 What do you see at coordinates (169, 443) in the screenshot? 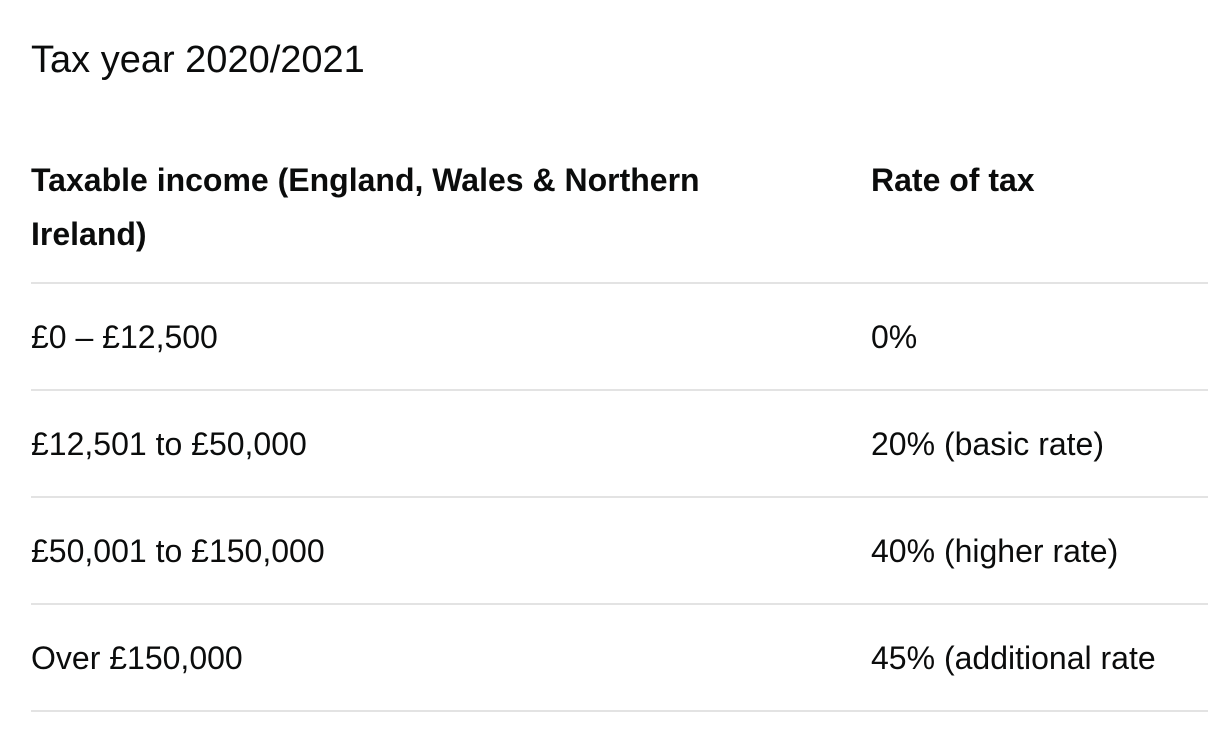
I see `income-band-cell: £12,501 to £50,000` at bounding box center [169, 443].